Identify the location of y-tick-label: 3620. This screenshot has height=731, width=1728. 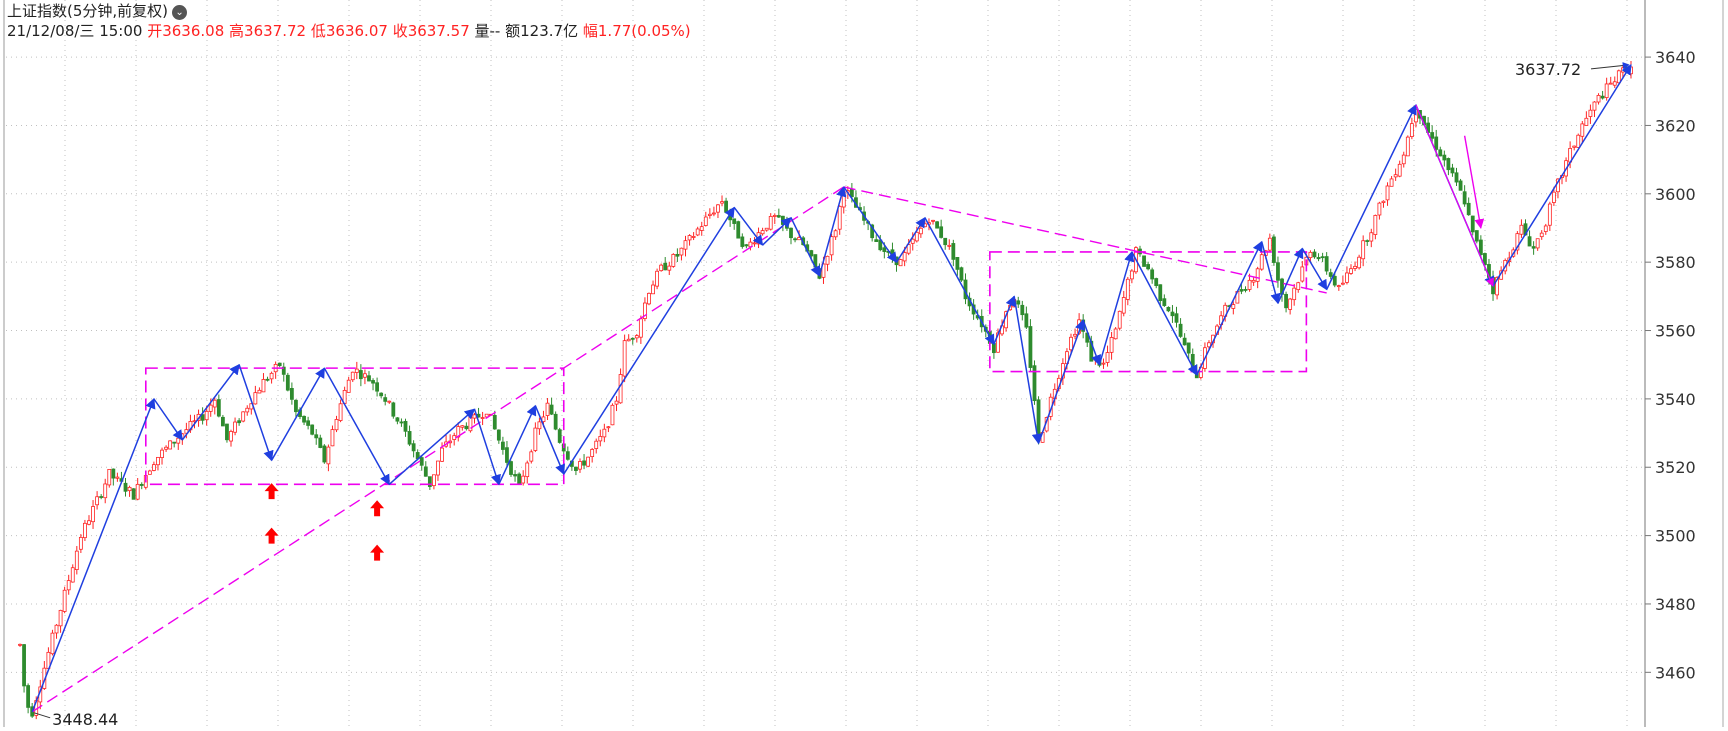
(1675, 125).